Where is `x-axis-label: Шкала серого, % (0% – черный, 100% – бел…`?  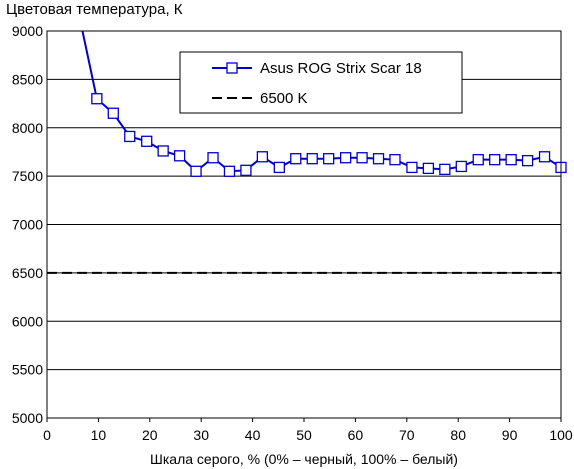 x-axis-label: Шкала серого, % (0% – черный, 100% – бел… is located at coordinates (304, 459).